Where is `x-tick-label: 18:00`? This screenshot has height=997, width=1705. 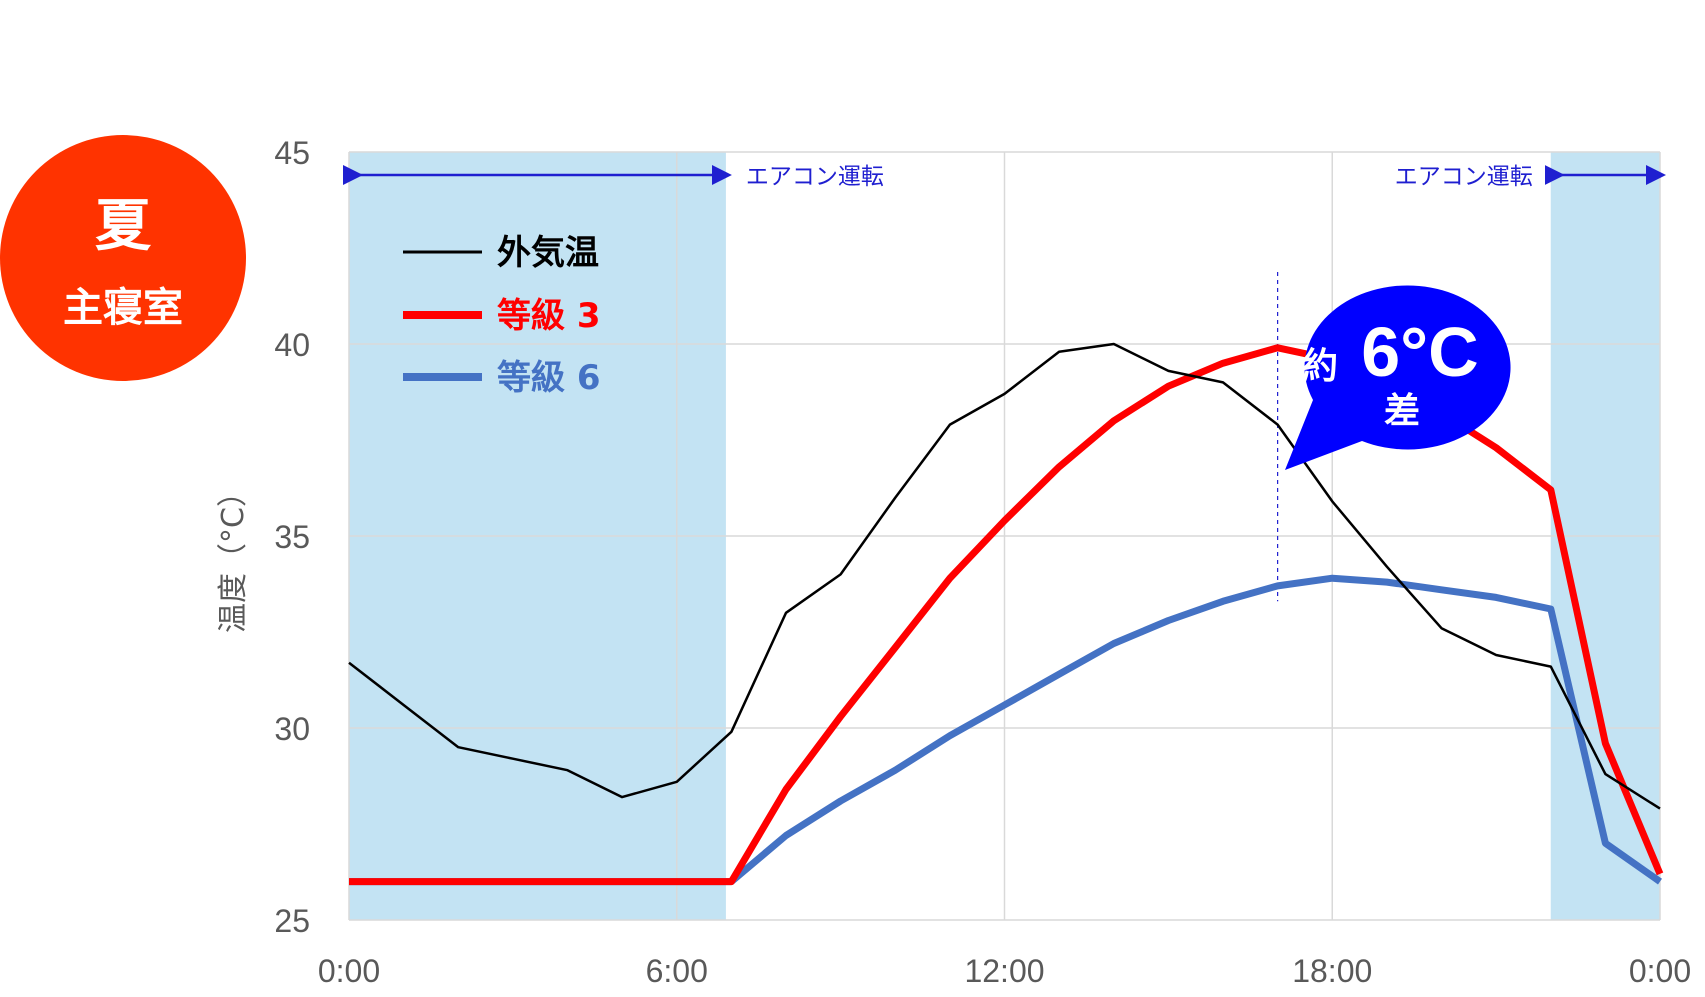
x-tick-label: 18:00 is located at coordinates (1332, 971).